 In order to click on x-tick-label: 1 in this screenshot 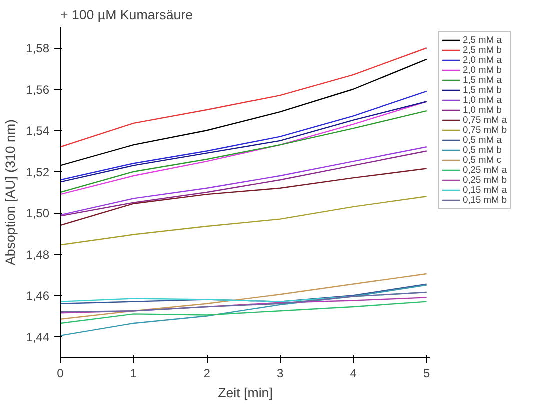, I will do `click(134, 373)`.